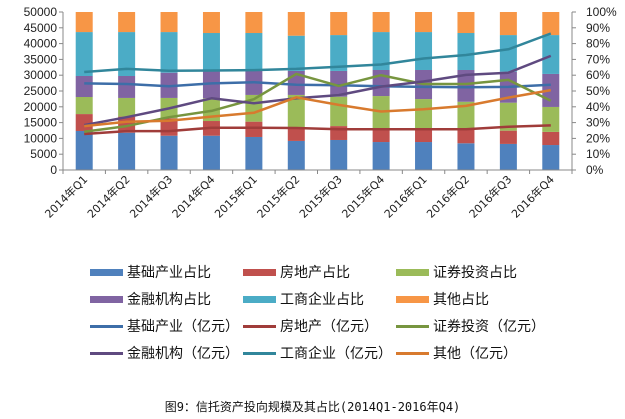 The height and width of the screenshot is (419, 625). What do you see at coordinates (235, 196) in the screenshot?
I see `x-tick-label: 2015年Q1` at bounding box center [235, 196].